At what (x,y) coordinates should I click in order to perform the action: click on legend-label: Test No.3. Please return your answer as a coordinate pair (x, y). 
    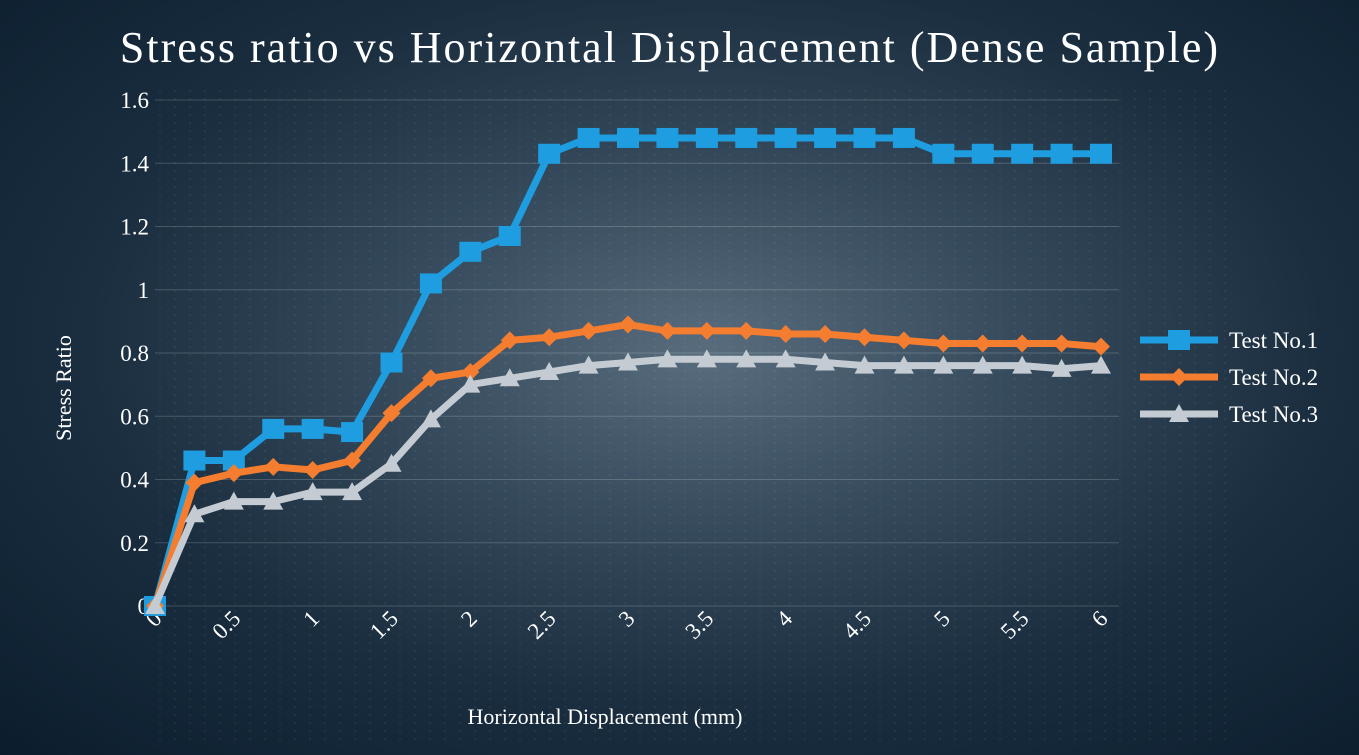
    Looking at the image, I should click on (1273, 414).